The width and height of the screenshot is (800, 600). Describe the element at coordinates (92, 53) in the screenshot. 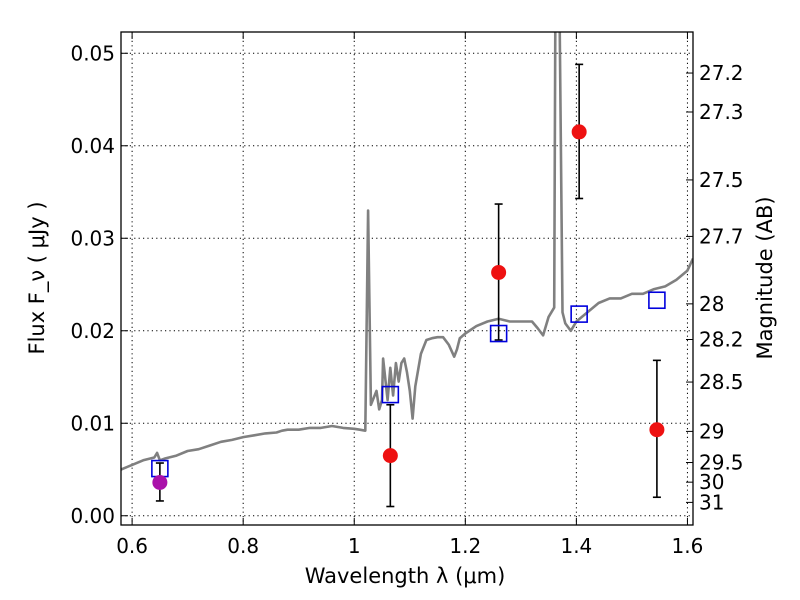

I see `y-tick-label: 0.05` at that location.